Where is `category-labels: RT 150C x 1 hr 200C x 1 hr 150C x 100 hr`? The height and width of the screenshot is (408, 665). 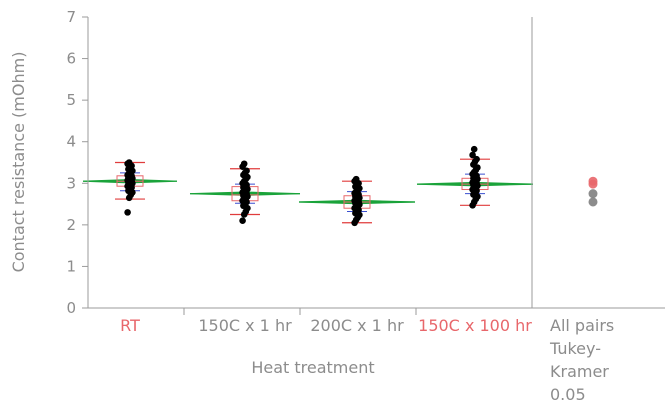 category-labels: RT 150C x 1 hr 200C x 1 hr 150C x 100 hr is located at coordinates (326, 325).